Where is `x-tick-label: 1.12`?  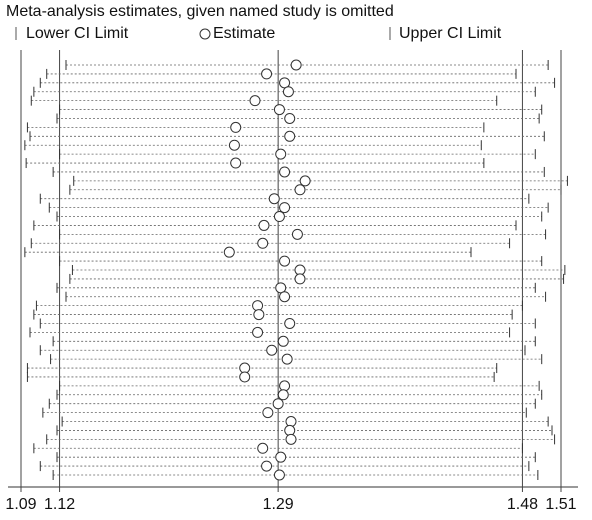 x-tick-label: 1.12 is located at coordinates (59, 504).